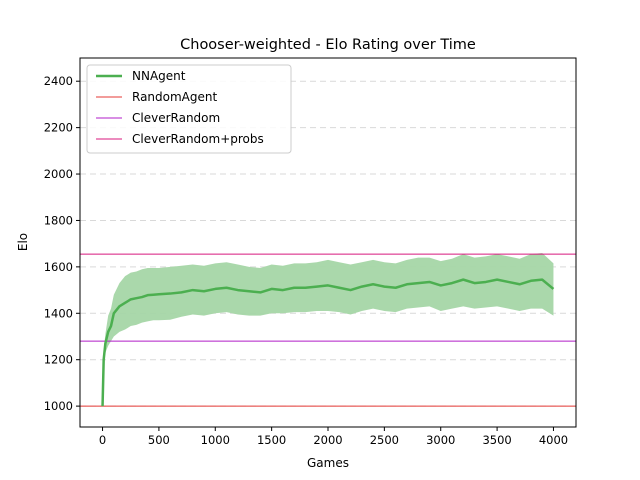 The image size is (640, 480). What do you see at coordinates (496, 440) in the screenshot?
I see `x-tick-label: 3500` at bounding box center [496, 440].